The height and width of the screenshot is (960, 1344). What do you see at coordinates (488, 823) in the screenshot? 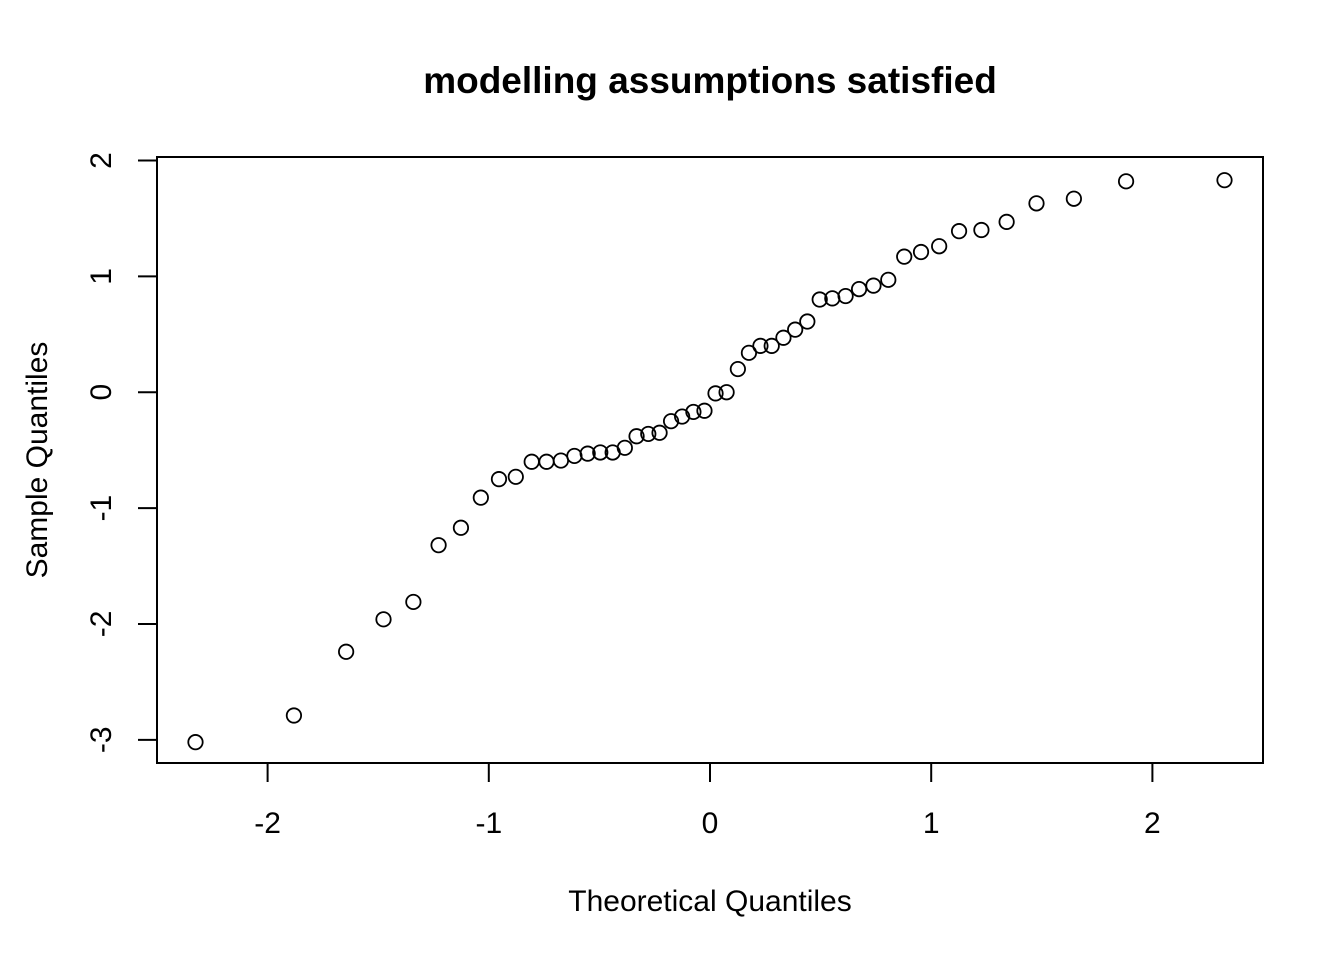
I see `x-tick-label: -1` at bounding box center [488, 823].